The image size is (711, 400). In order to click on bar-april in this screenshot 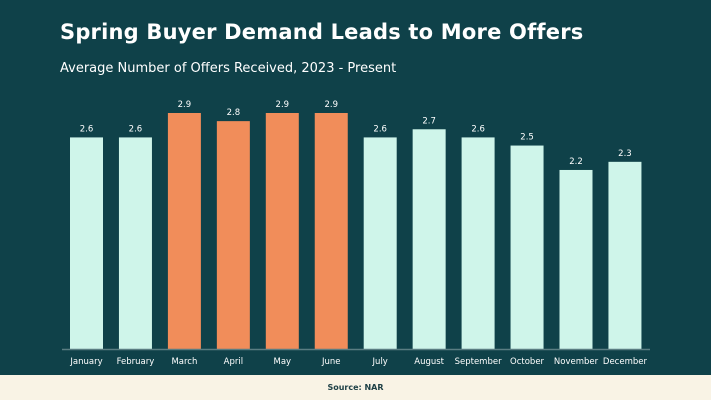, I will do `click(233, 235)`.